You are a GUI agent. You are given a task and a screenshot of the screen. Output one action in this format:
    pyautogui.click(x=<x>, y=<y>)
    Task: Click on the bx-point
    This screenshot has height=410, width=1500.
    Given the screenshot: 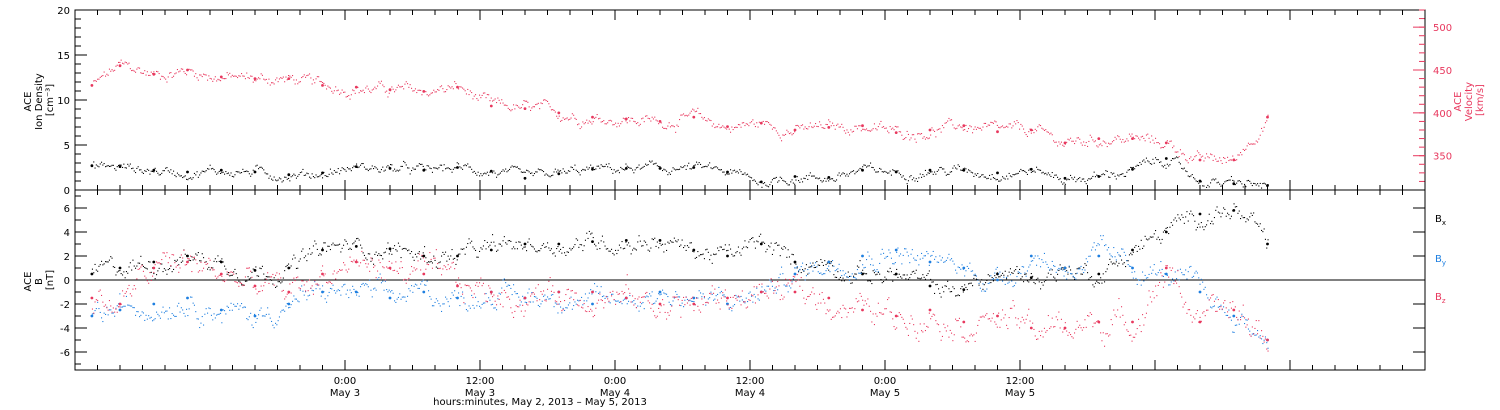 What is the action you would take?
    pyautogui.click(x=120, y=268)
    